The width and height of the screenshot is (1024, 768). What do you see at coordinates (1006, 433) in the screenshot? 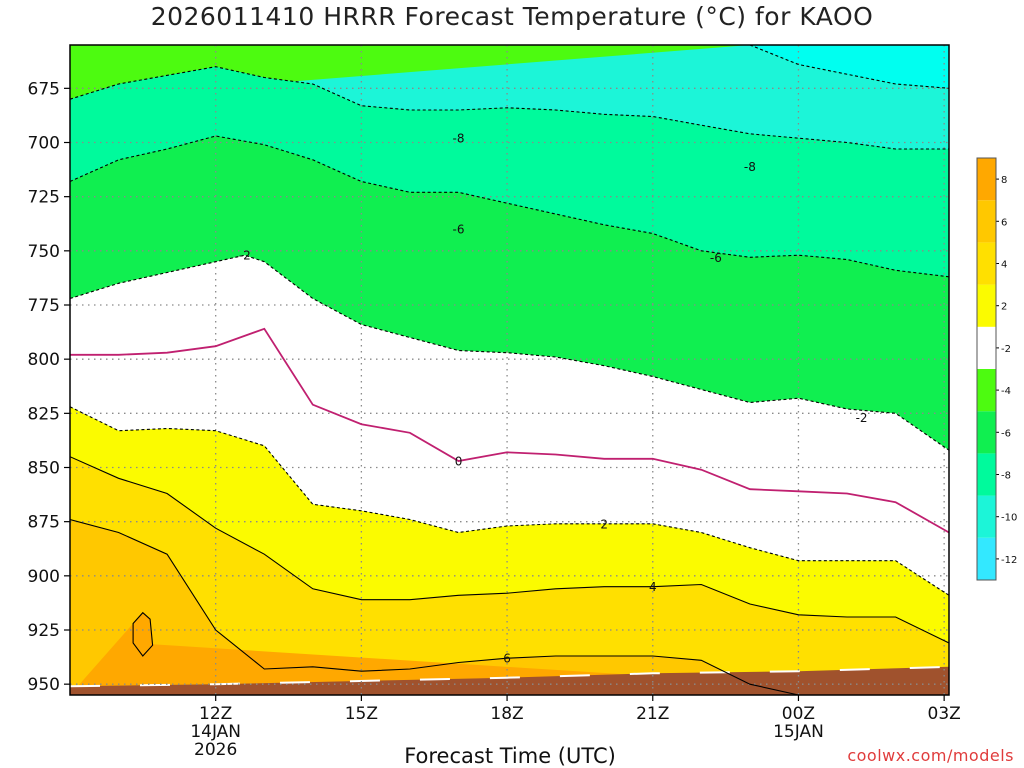
I see `colorbar-label: -6` at bounding box center [1006, 433].